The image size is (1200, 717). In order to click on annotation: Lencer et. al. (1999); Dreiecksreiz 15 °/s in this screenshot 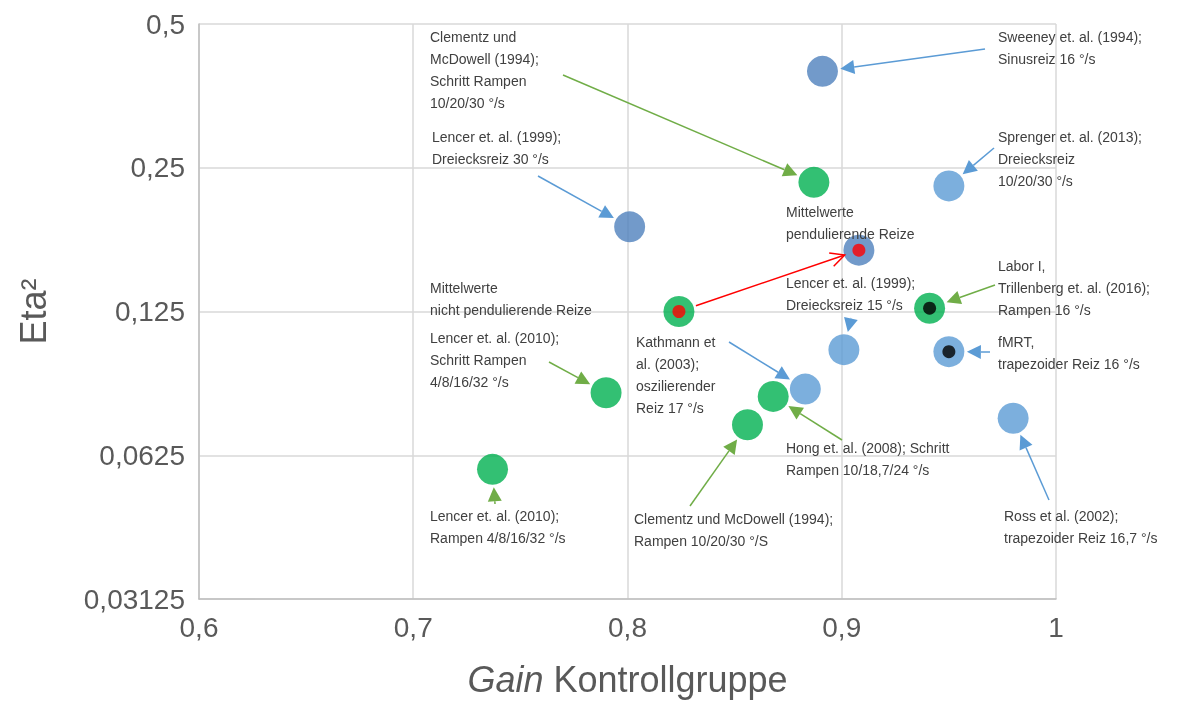, I will do `click(851, 294)`.